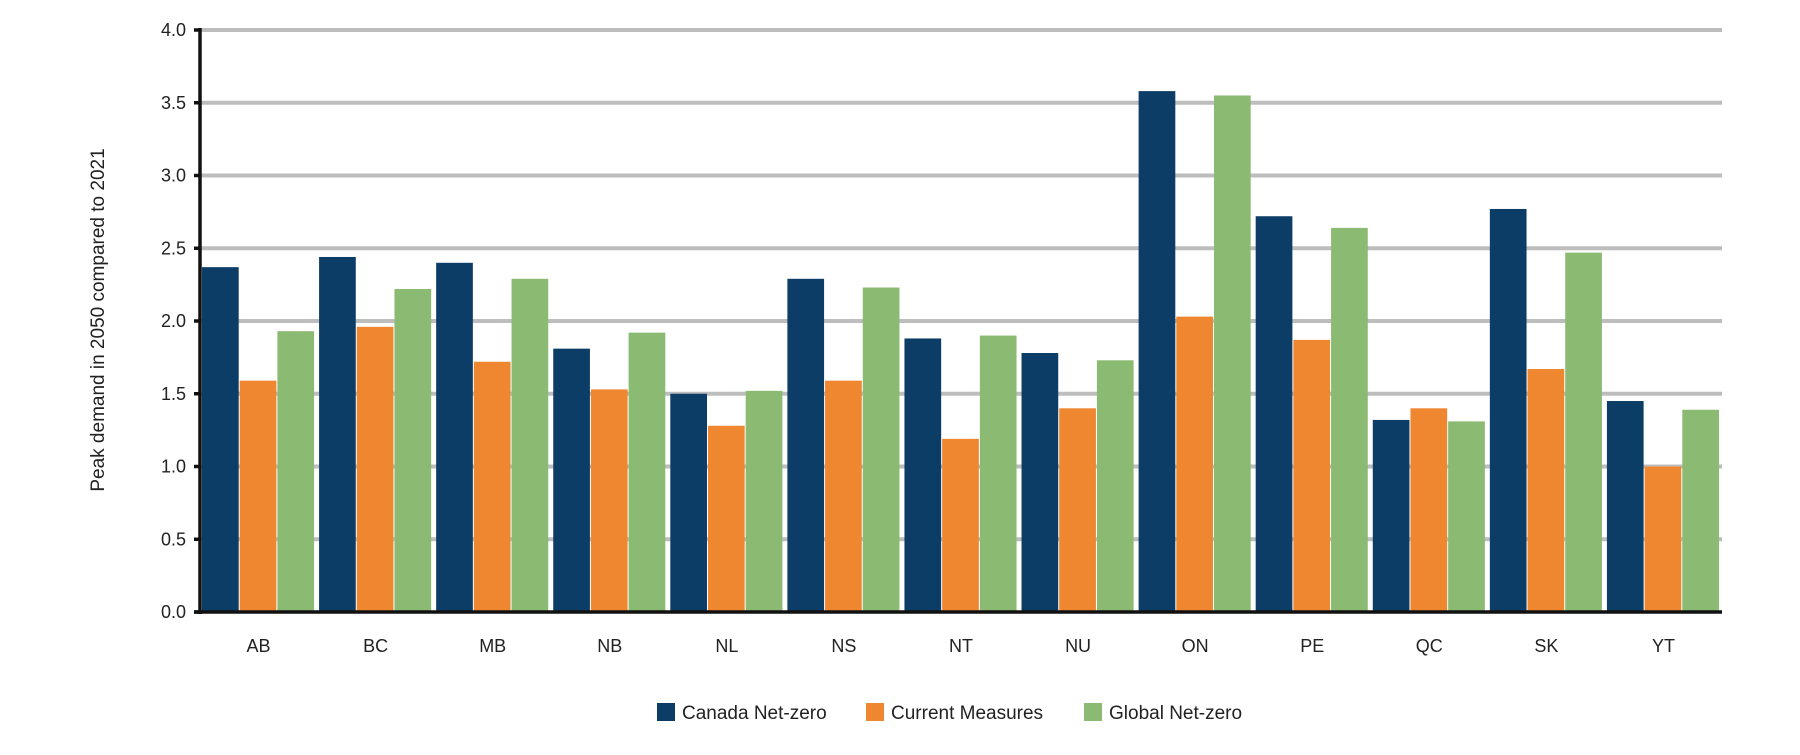 The width and height of the screenshot is (1800, 755). I want to click on bar-on-global-net-zero, so click(1232, 354).